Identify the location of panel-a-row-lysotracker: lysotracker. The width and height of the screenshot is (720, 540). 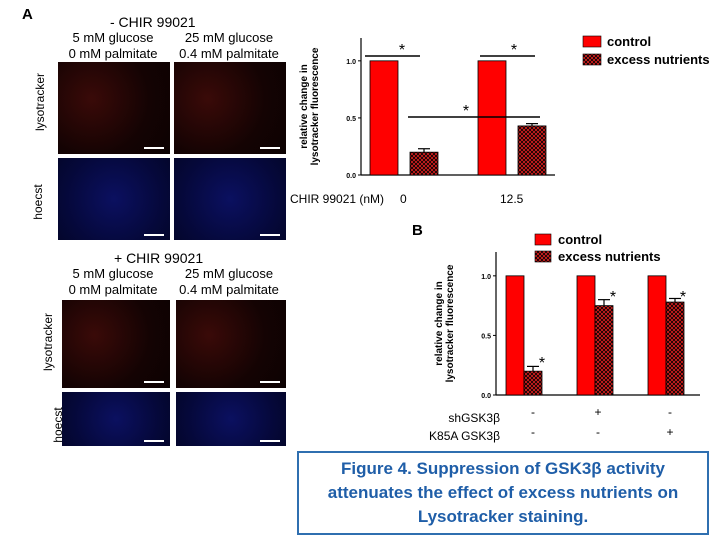
(40, 102).